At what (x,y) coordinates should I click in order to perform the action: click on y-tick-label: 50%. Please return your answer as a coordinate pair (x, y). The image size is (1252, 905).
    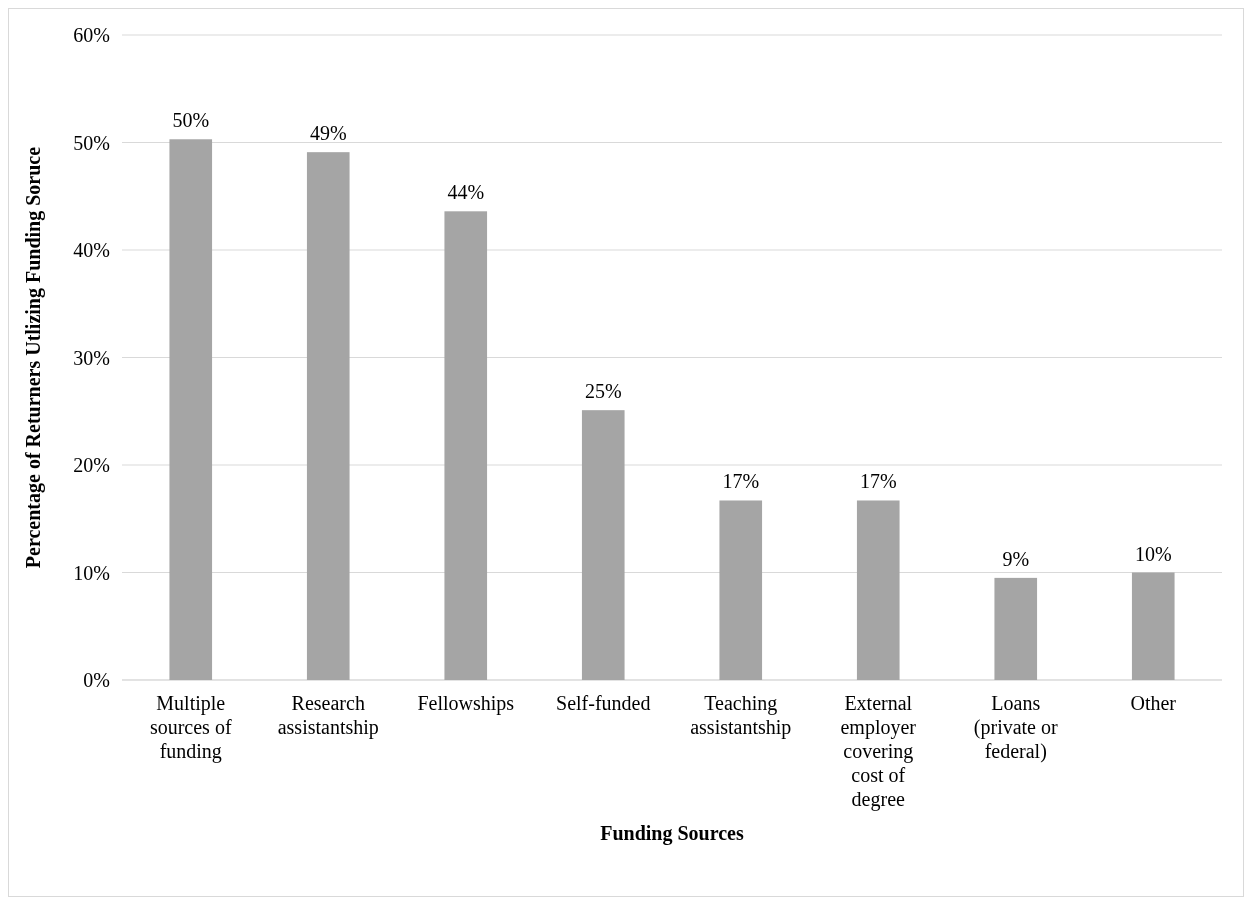
    Looking at the image, I should click on (91, 142).